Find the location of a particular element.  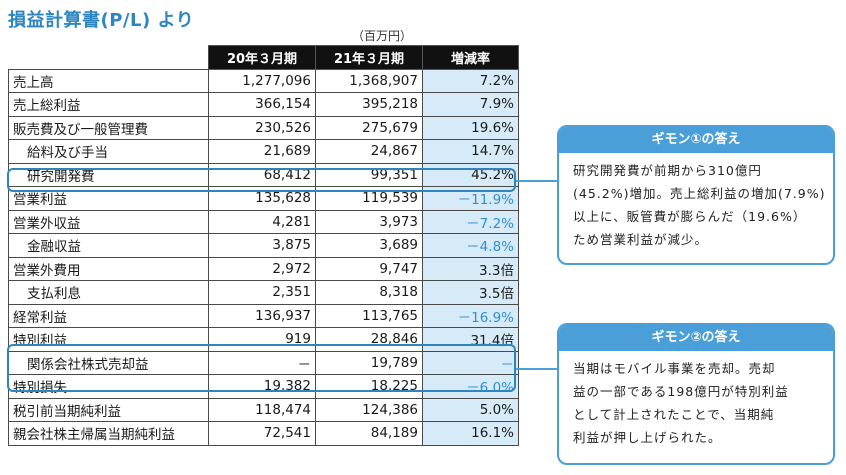

row-change-rate: 3.3倍 is located at coordinates (470, 268).